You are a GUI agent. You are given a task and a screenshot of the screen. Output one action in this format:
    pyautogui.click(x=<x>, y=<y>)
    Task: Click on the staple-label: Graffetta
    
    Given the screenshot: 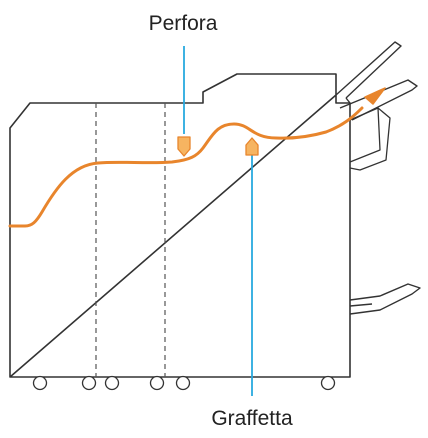 What is the action you would take?
    pyautogui.click(x=252, y=418)
    